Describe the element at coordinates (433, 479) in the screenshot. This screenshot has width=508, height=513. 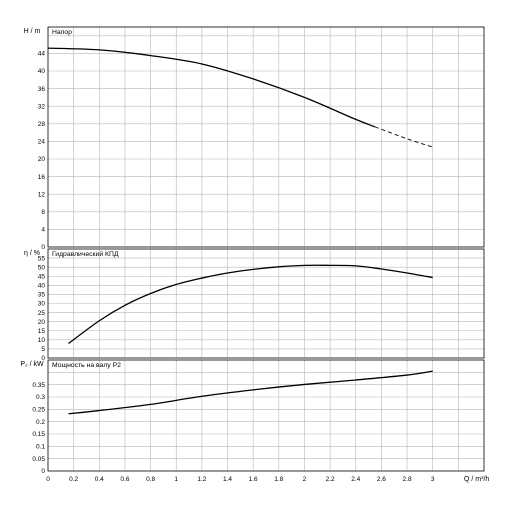
I see `x-tick-label: 3` at that location.